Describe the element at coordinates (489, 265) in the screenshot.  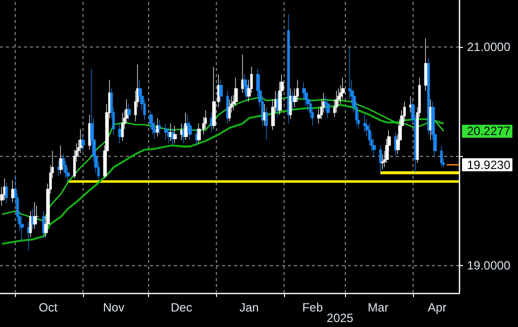
I see `y-tick-label: 19.0000` at that location.